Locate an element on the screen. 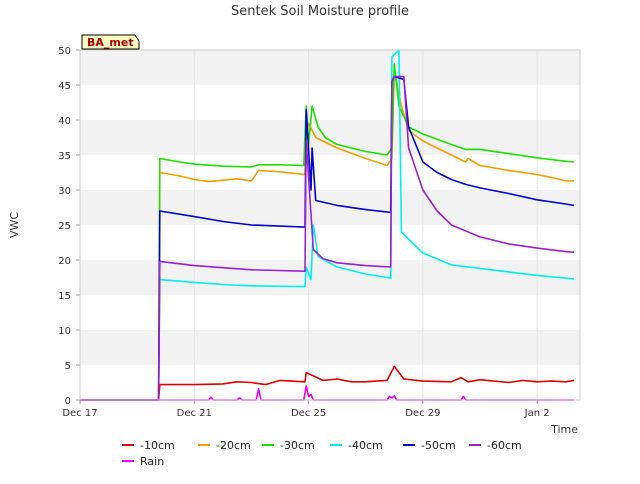 The height and width of the screenshot is (484, 640). legend-label: -40cm is located at coordinates (365, 445).